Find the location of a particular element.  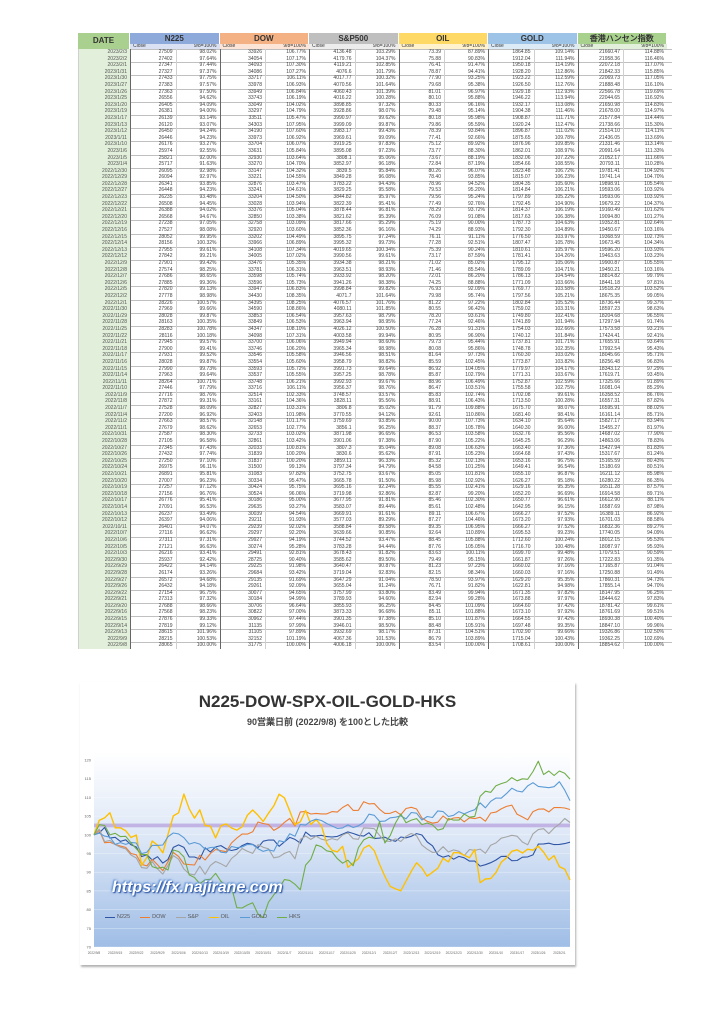

pct-cell: 98.76% is located at coordinates (197, 395).